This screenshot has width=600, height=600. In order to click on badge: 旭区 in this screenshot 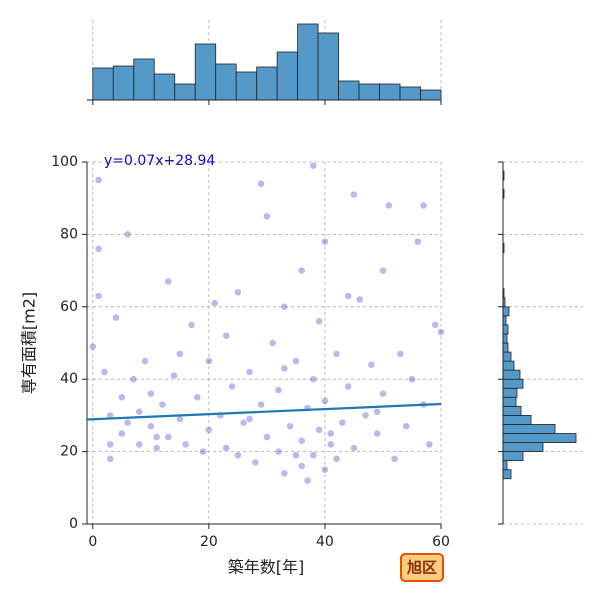, I will do `click(421, 568)`.